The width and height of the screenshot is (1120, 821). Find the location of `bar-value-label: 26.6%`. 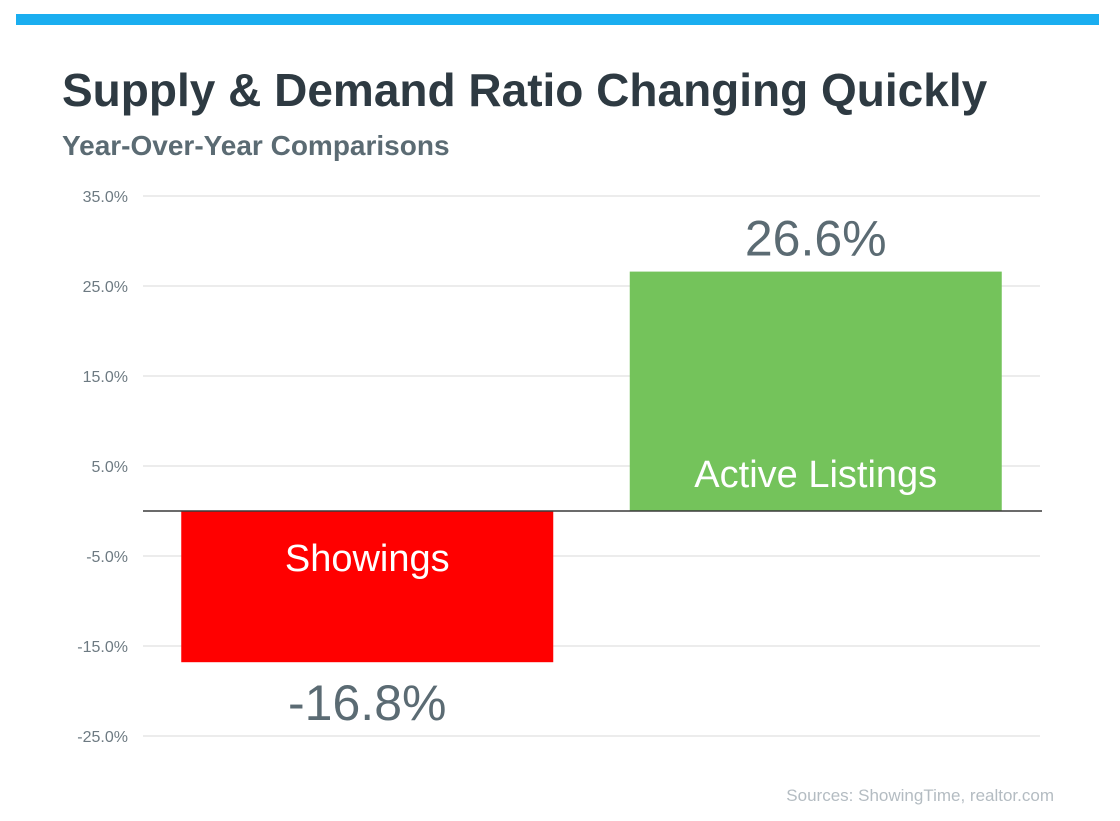

bar-value-label: 26.6% is located at coordinates (816, 239).